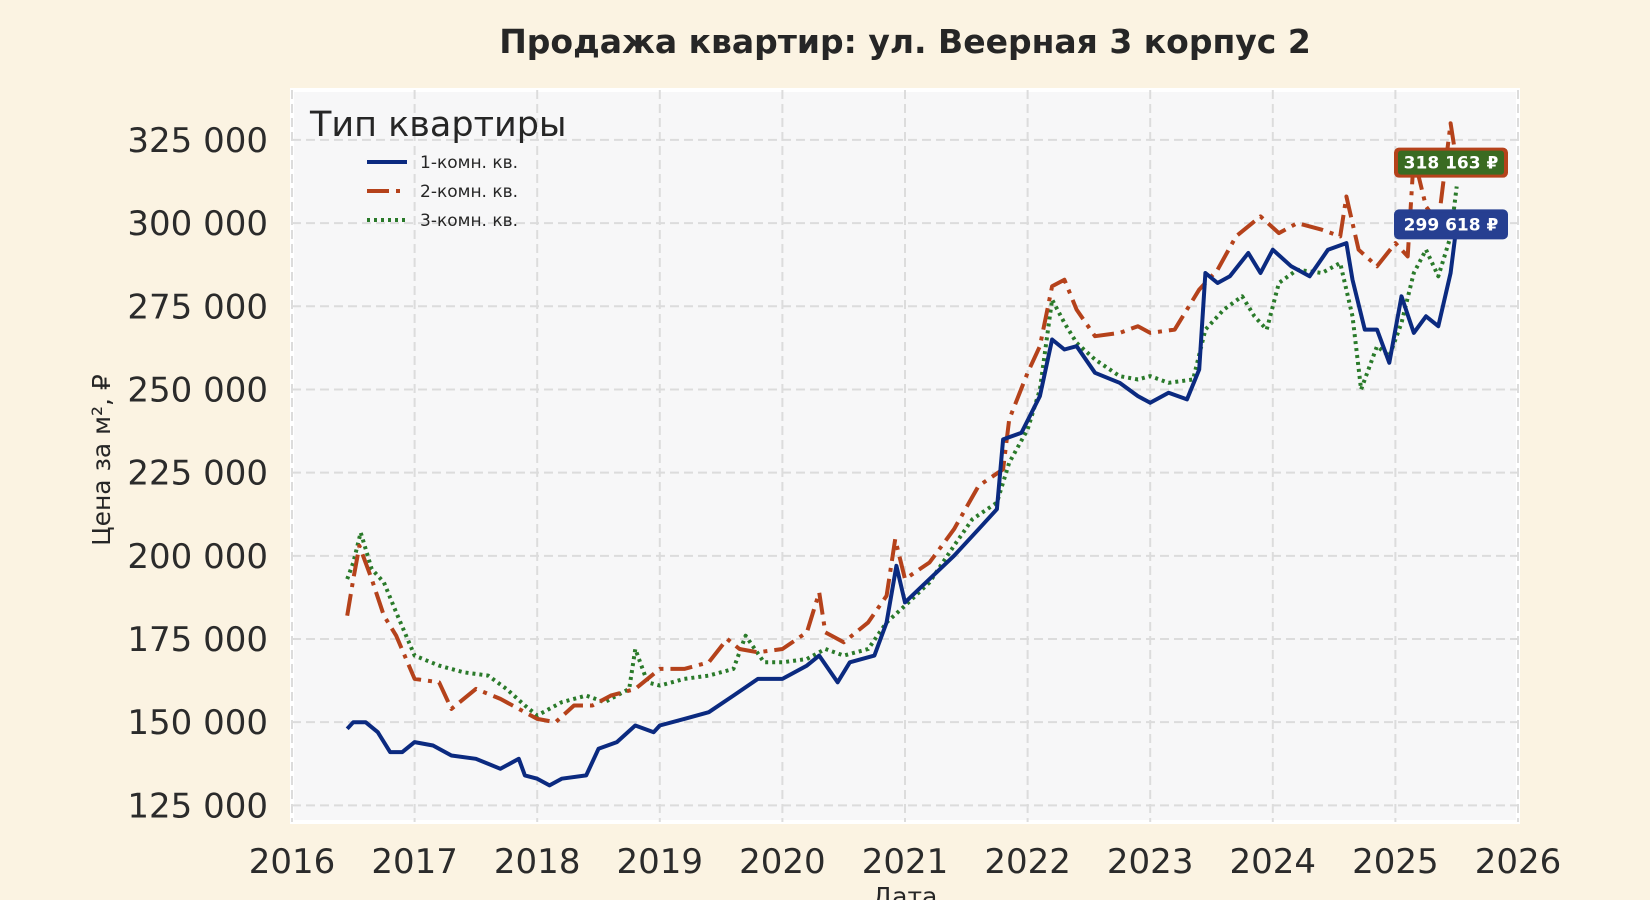 Image resolution: width=1650 pixels, height=900 pixels. I want to click on y-tick-label: 225 000, so click(197, 474).